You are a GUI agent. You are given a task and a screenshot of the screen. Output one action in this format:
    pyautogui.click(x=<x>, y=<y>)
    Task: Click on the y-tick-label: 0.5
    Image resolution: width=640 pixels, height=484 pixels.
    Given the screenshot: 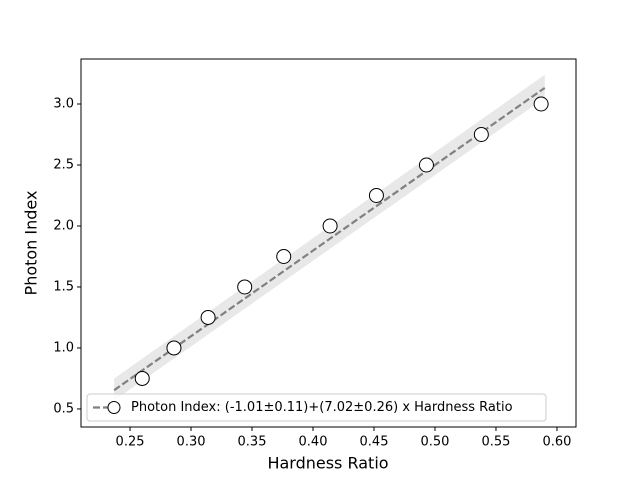 What is the action you would take?
    pyautogui.click(x=63, y=408)
    